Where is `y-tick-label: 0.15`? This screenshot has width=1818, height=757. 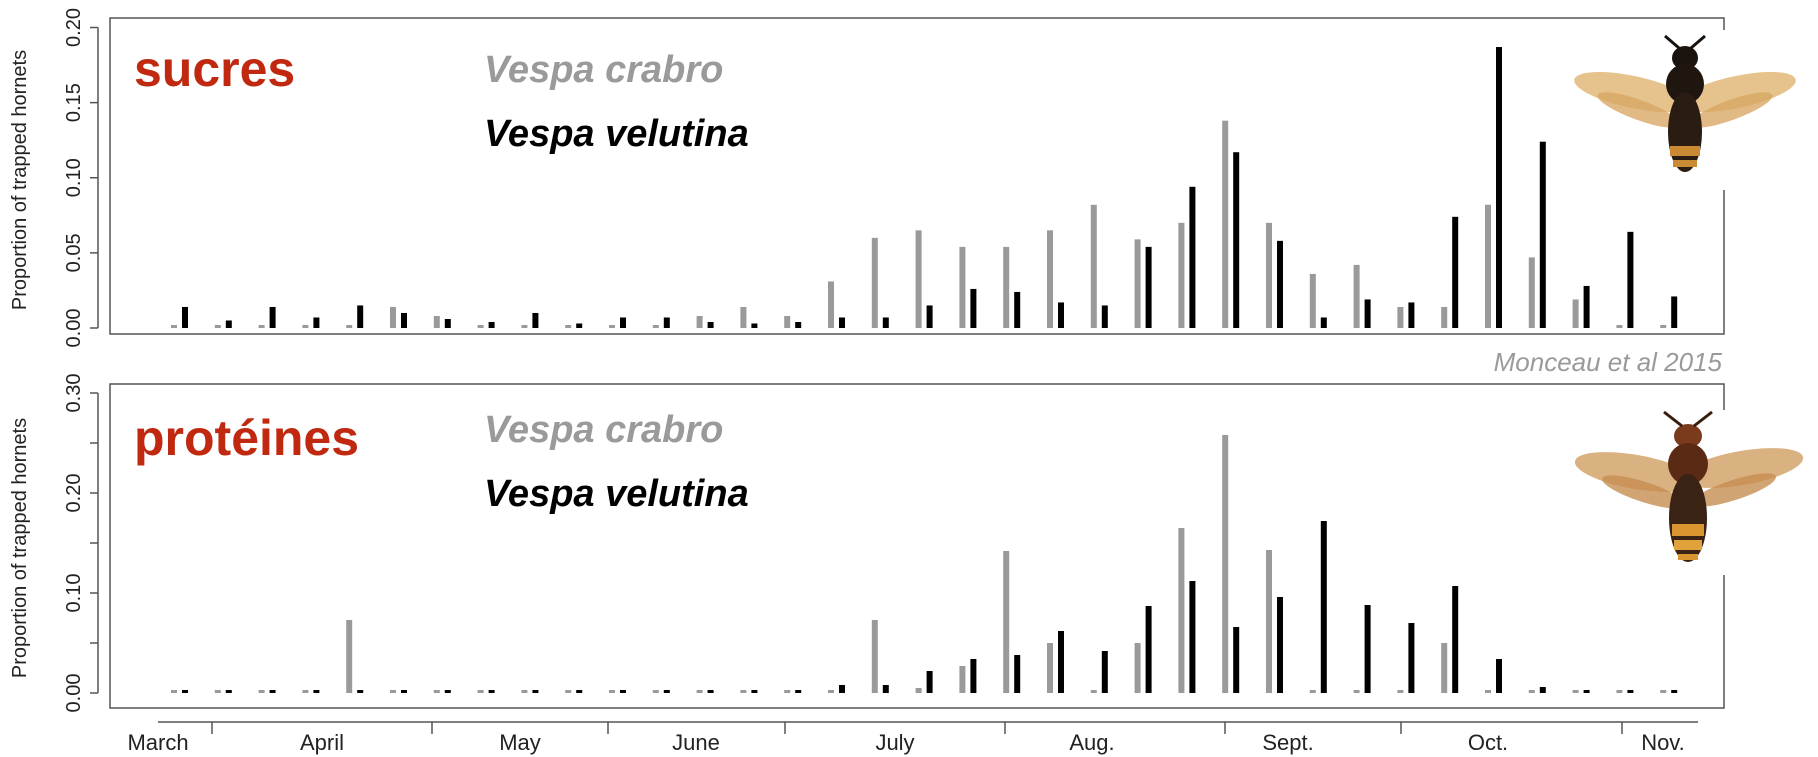 y-tick-label: 0.15 is located at coordinates (74, 102).